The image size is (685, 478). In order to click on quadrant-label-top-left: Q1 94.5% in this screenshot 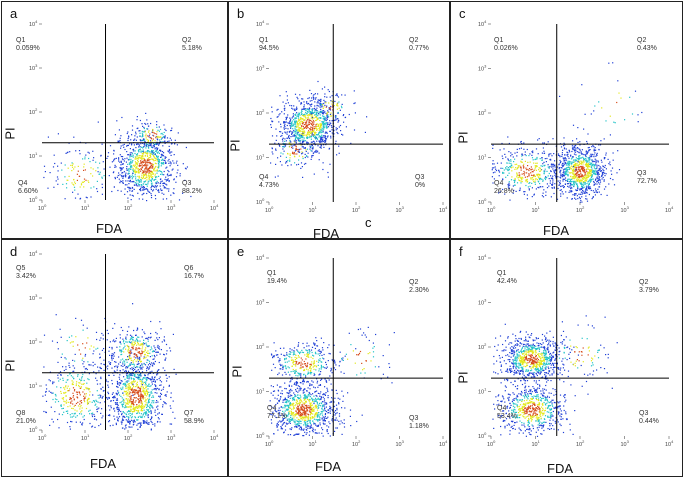, I will do `click(269, 45)`.